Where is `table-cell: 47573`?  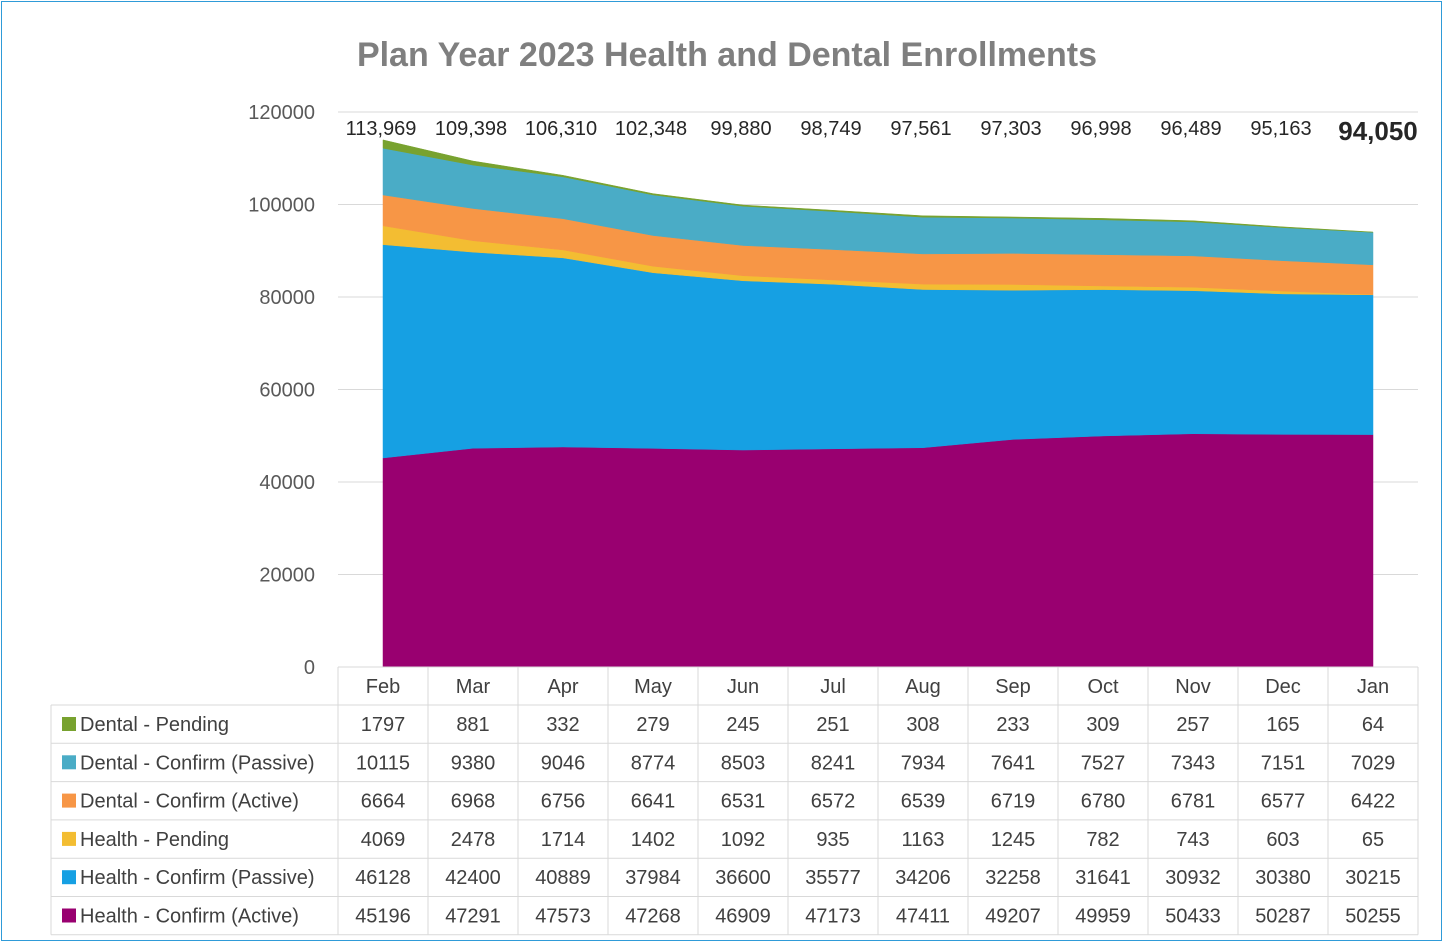
table-cell: 47573 is located at coordinates (563, 917).